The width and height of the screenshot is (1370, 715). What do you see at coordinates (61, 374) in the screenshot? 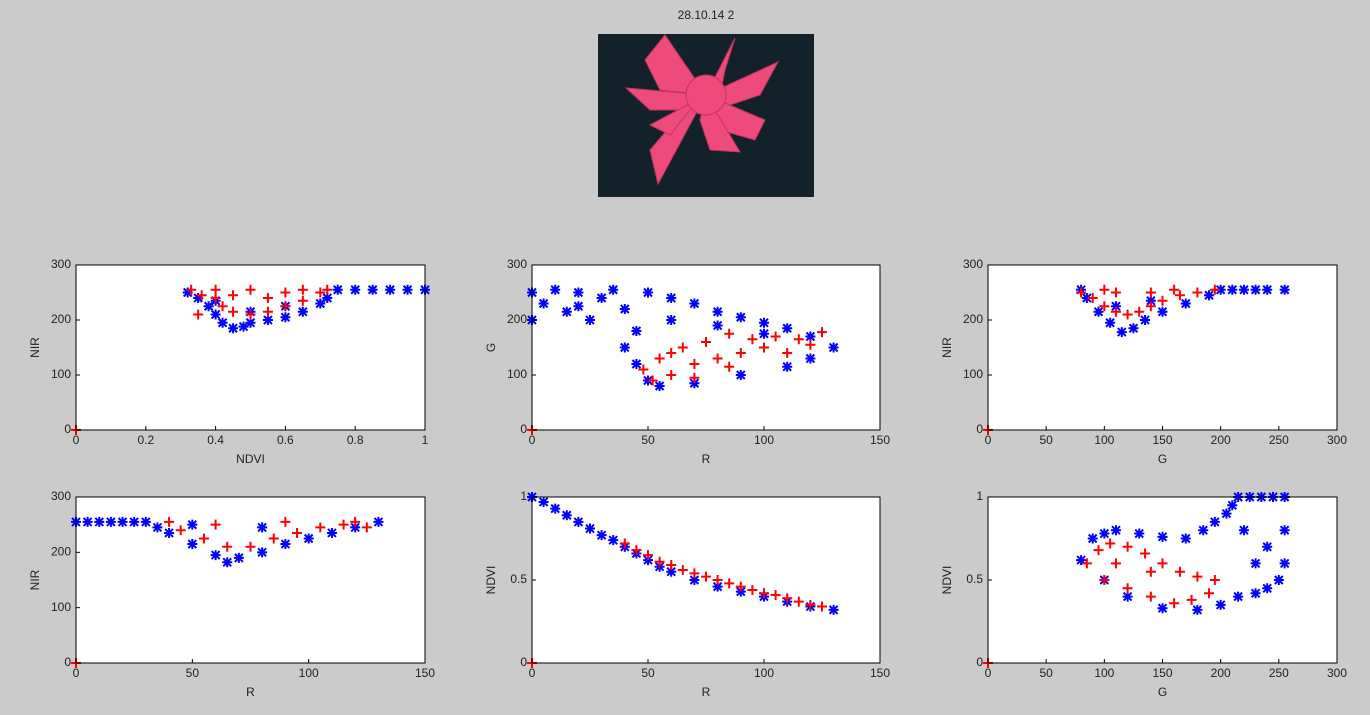
I see `y-tick-label: 100` at bounding box center [61, 374].